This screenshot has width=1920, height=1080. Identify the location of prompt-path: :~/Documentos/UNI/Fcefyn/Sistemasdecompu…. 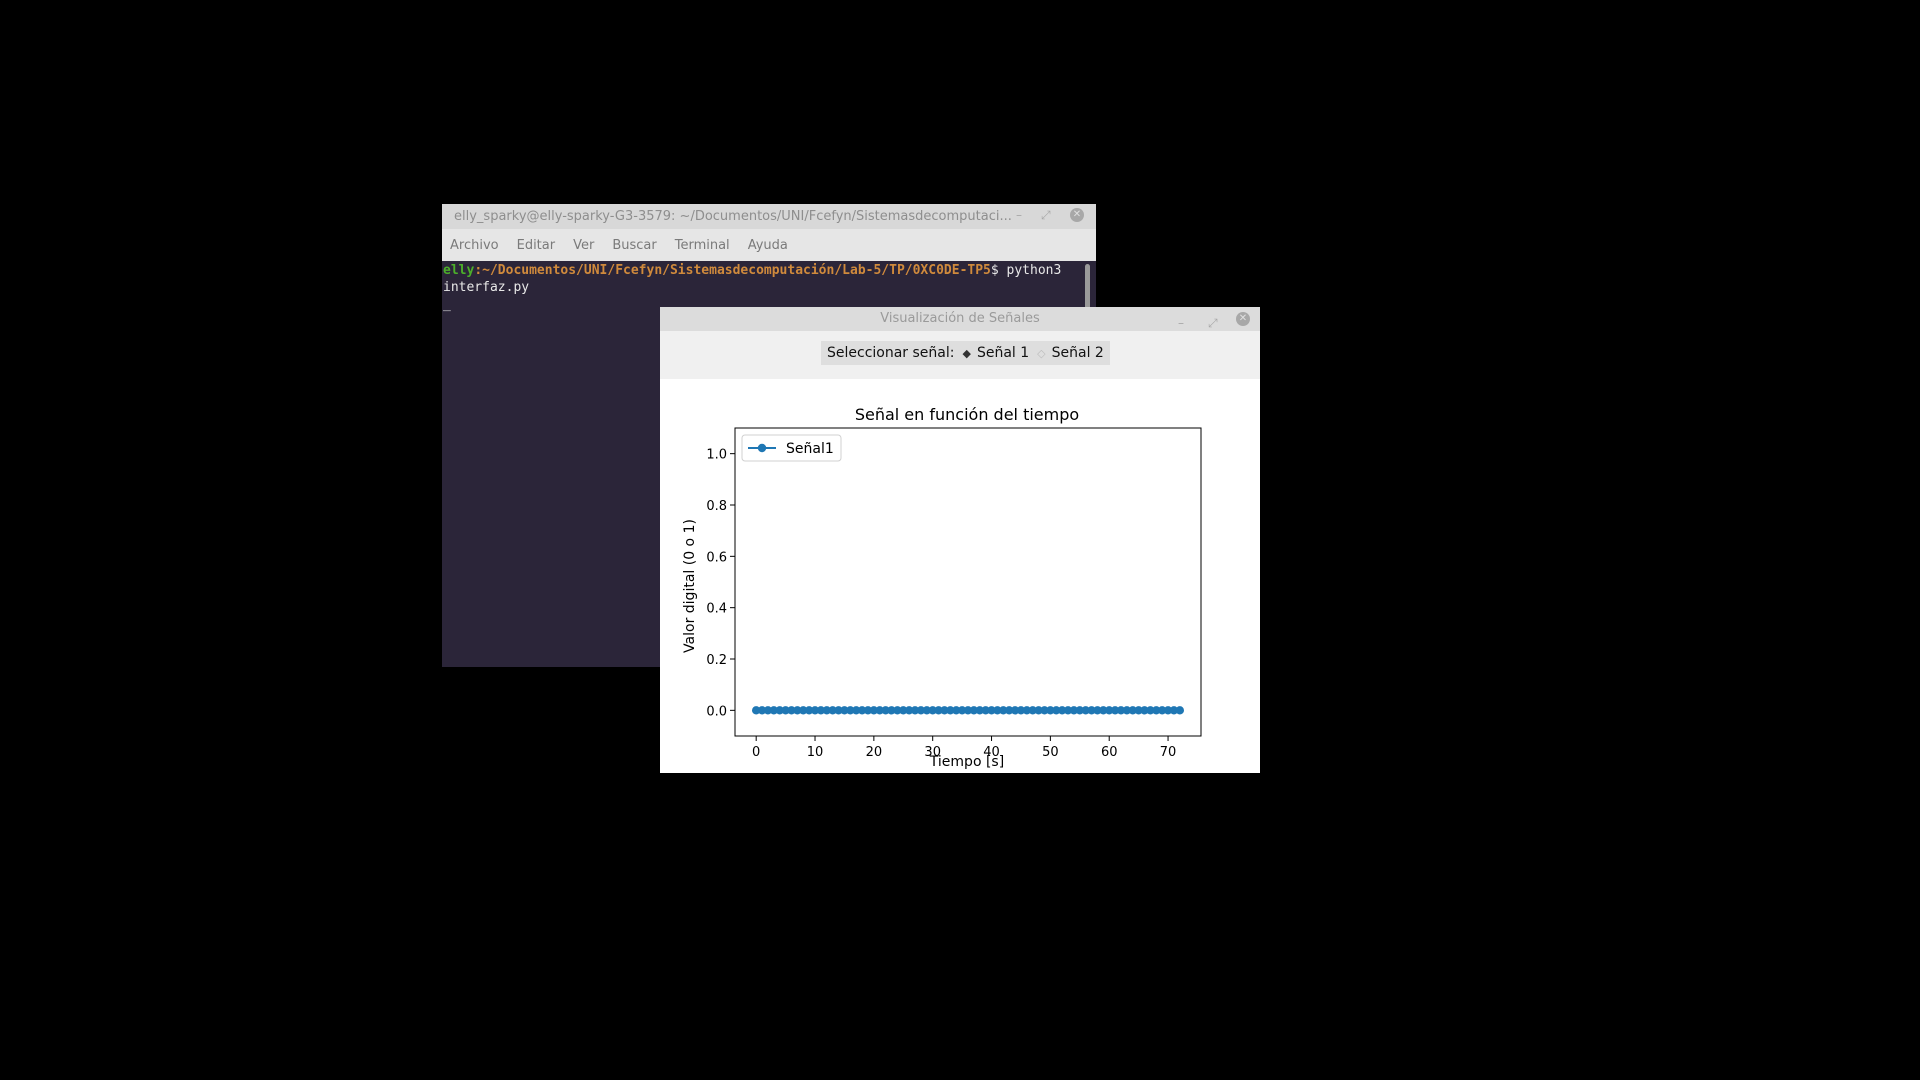
(732, 270).